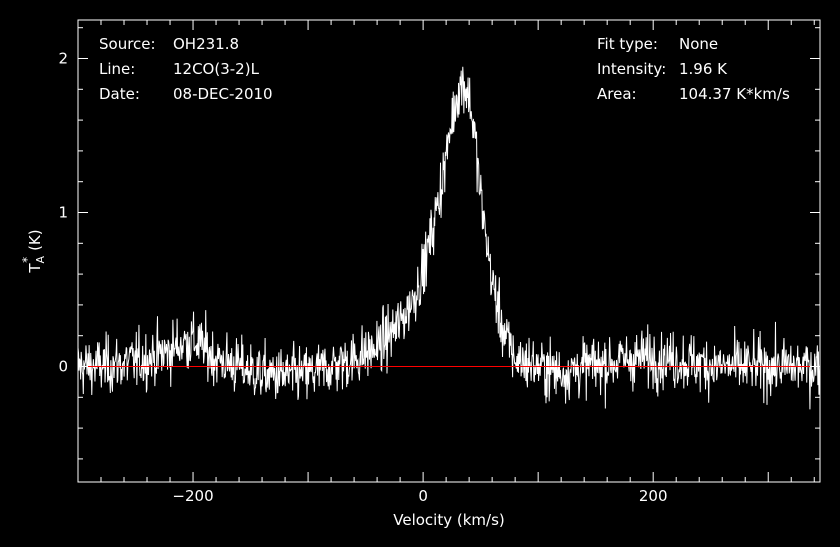 The height and width of the screenshot is (547, 840). I want to click on source-value: OH231.8, so click(206, 44).